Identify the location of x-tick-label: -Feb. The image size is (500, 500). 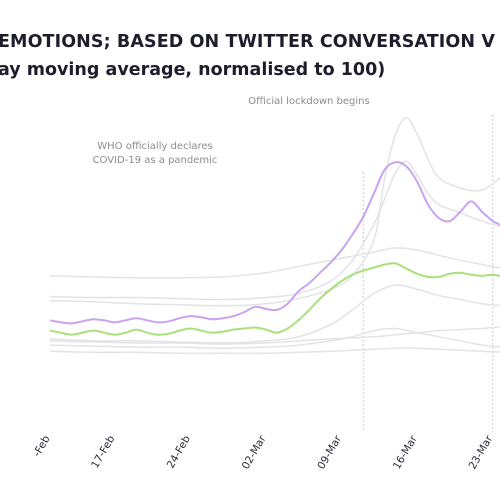
(42, 446).